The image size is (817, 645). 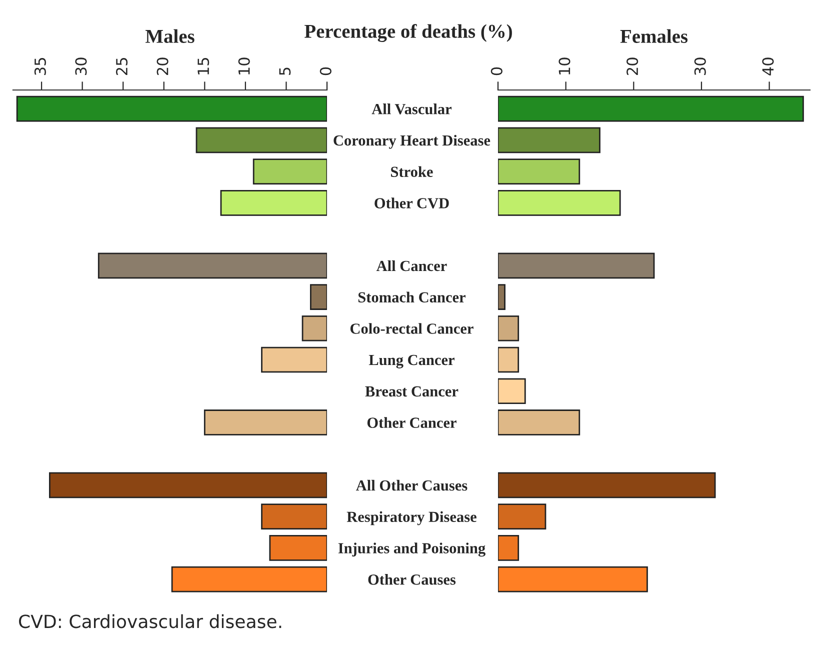 I want to click on text: CVD: Cardiovascular disease., so click(x=150, y=621).